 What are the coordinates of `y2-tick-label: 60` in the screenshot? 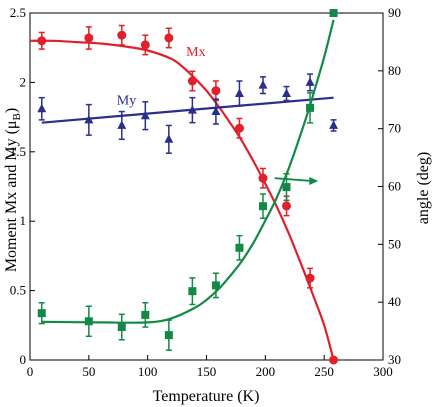 It's located at (394, 186).